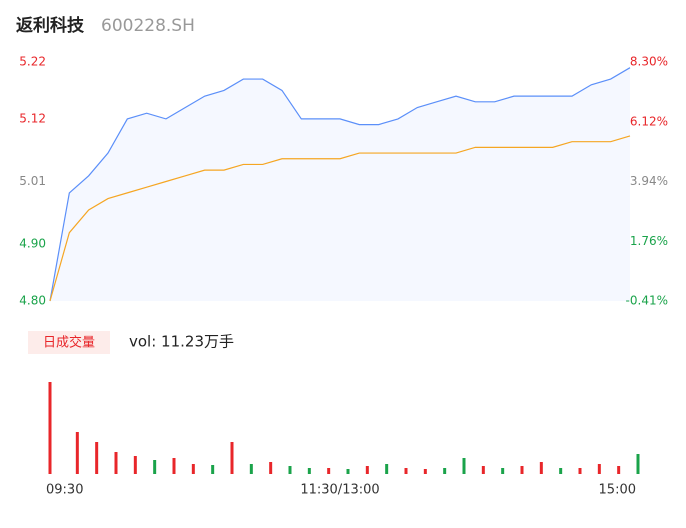 Image resolution: width=686 pixels, height=528 pixels. I want to click on y2-tick-label: 8.30%, so click(649, 62).